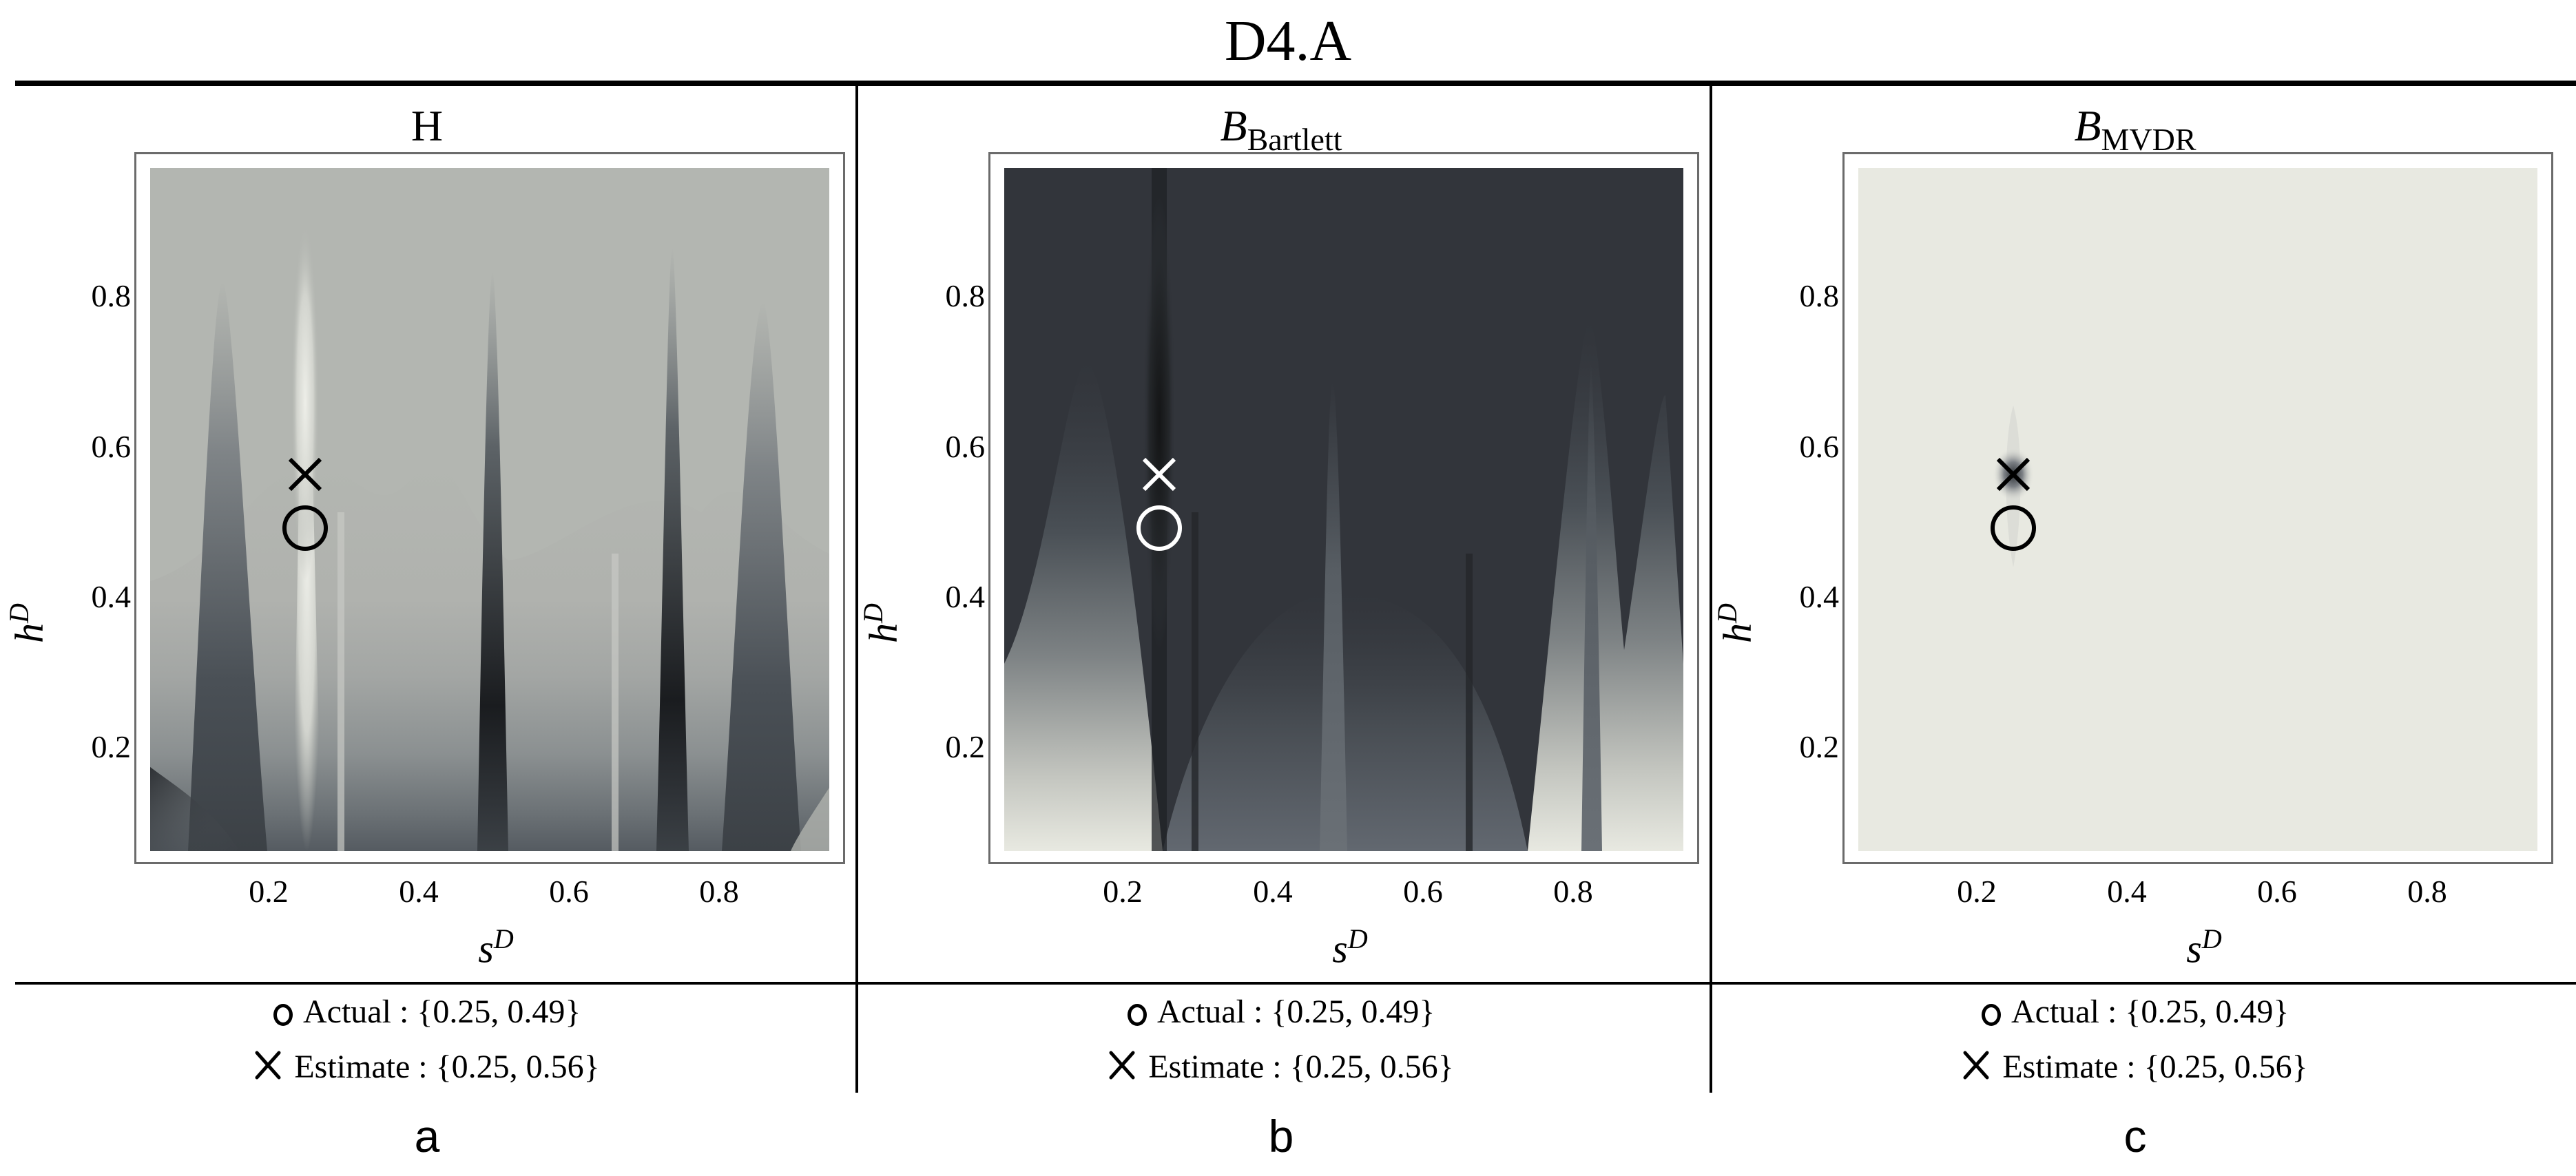 The width and height of the screenshot is (2576, 1176). I want to click on top-rule, so click(1295, 83).